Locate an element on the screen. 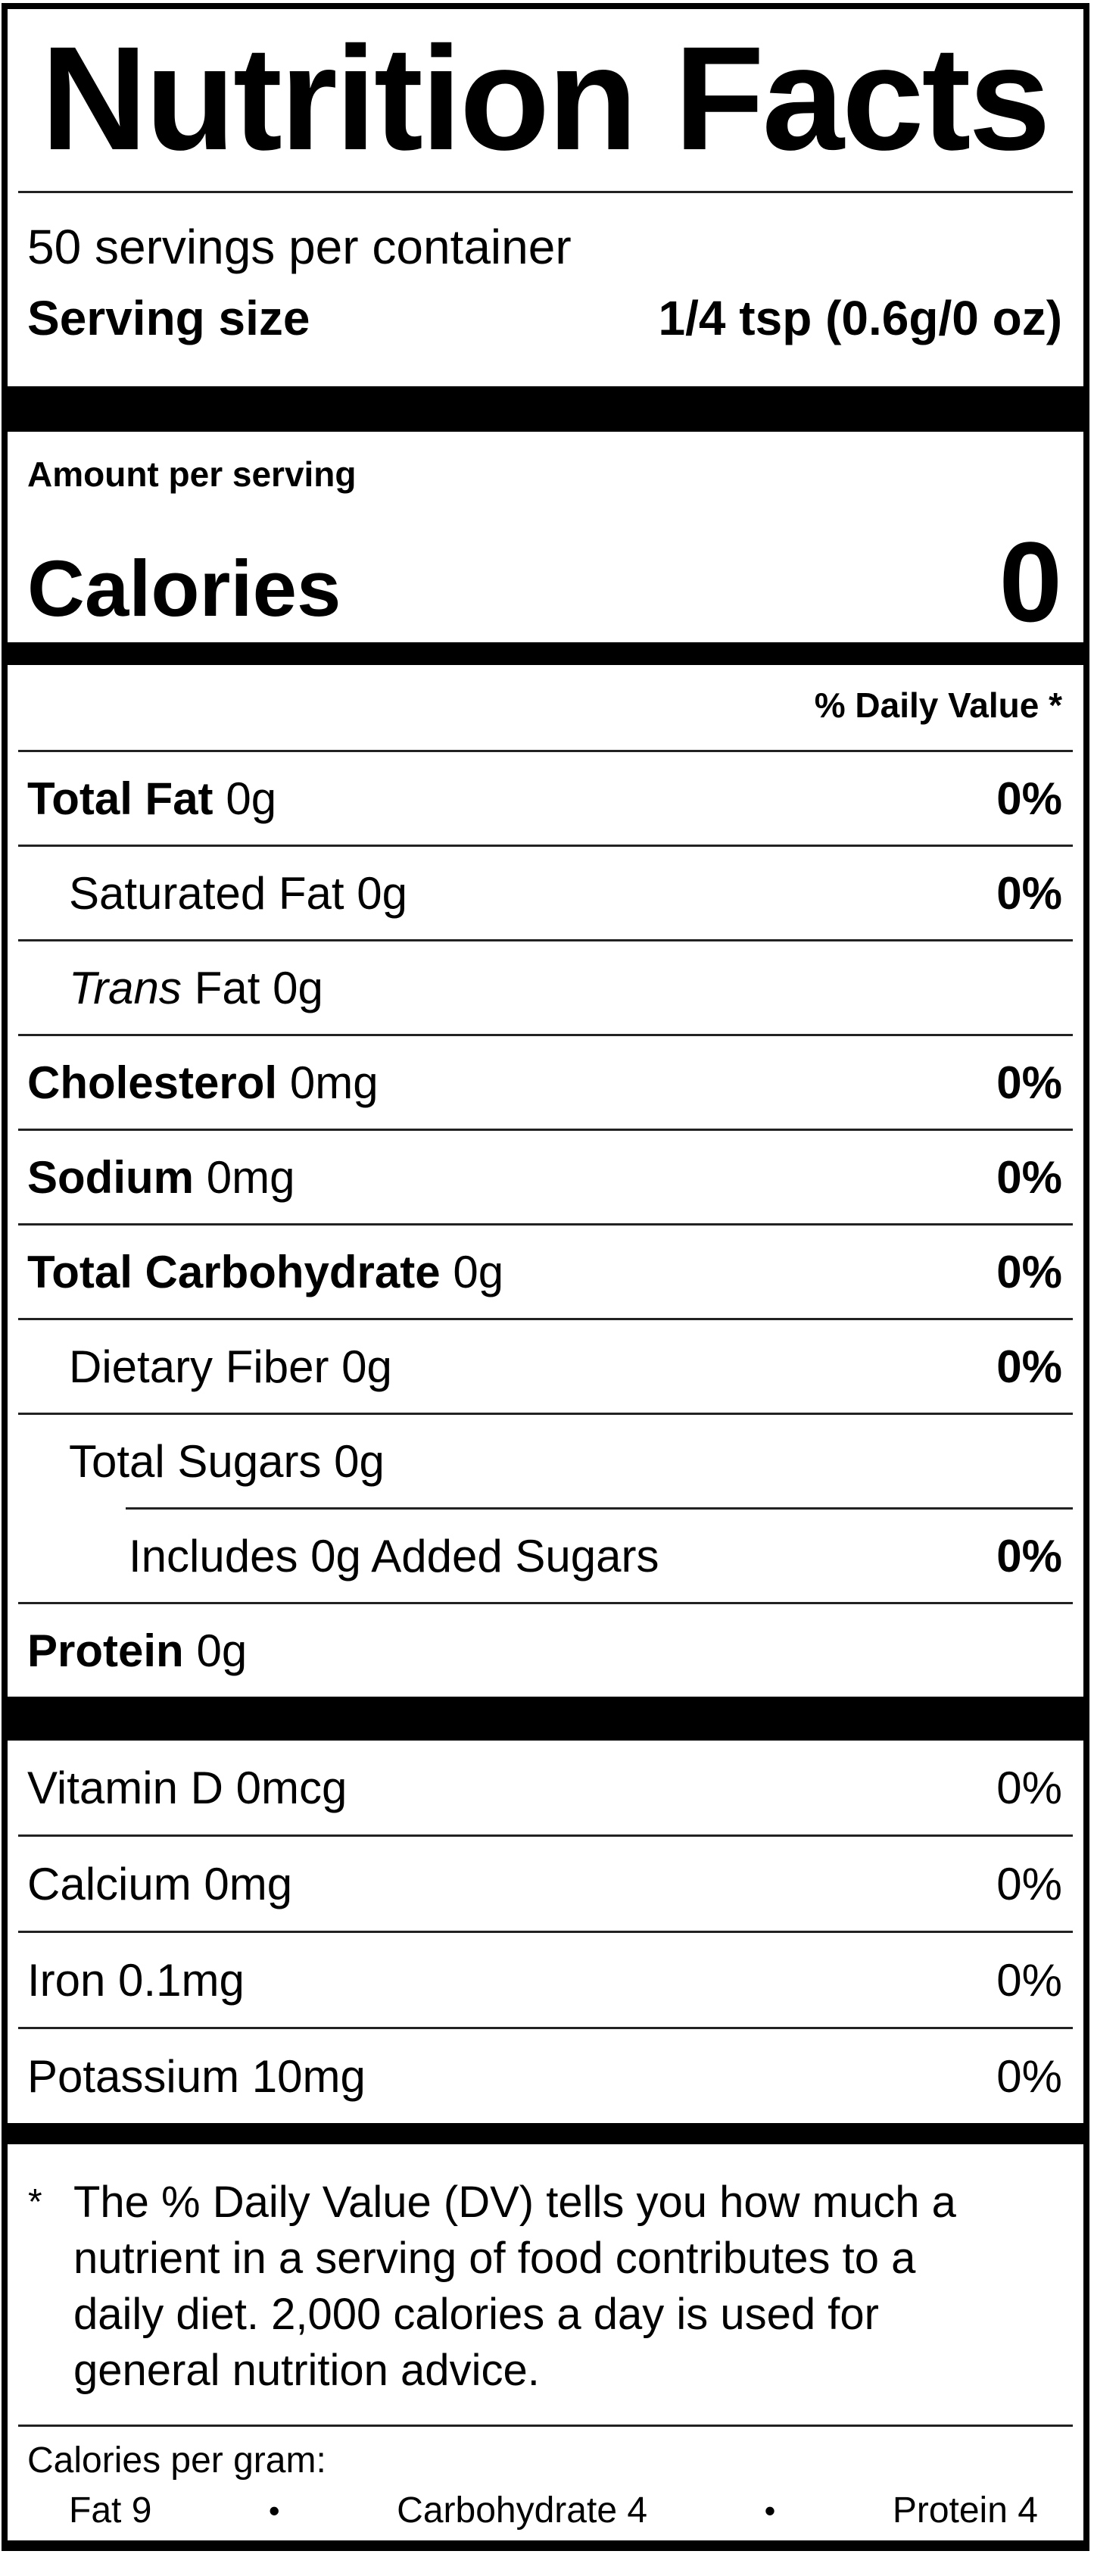 This screenshot has height=2576, width=1094. nutrient-name: Dietary Fiber 0g is located at coordinates (230, 1367).